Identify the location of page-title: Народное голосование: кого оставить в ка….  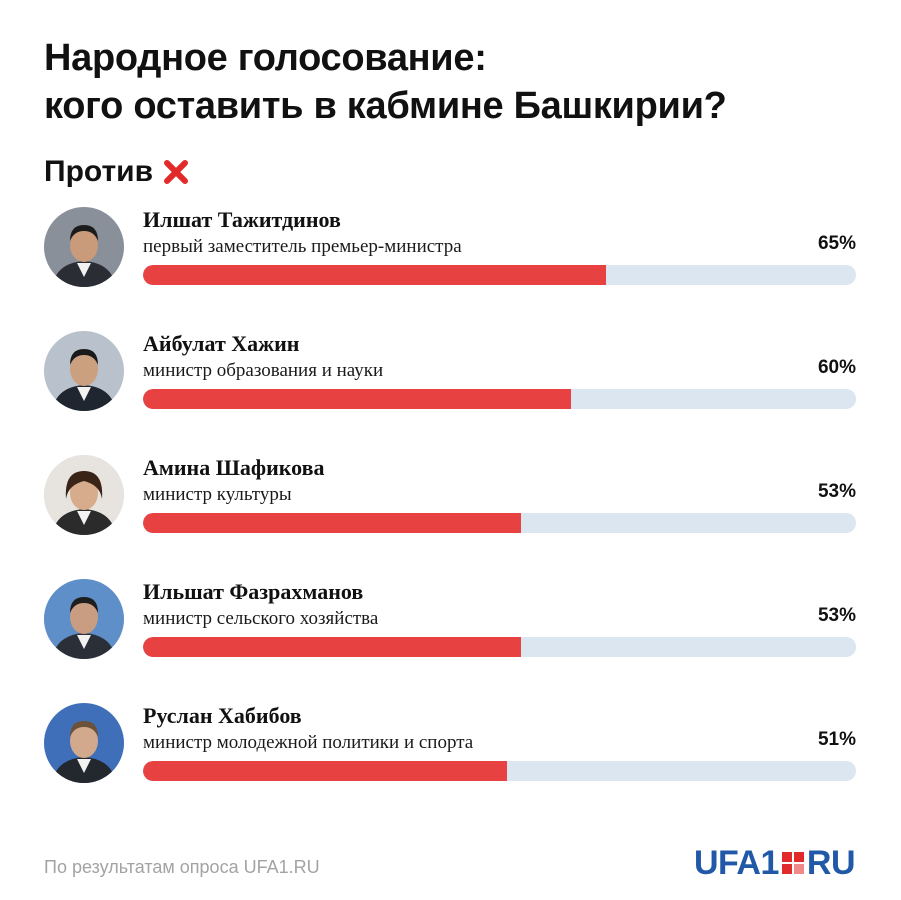
(454, 82).